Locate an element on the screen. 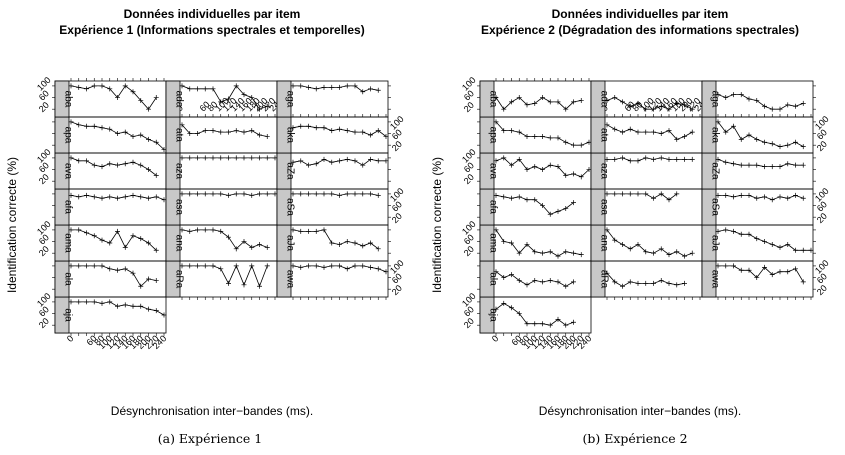 The width and height of the screenshot is (845, 455). panel-afa: afa is located at coordinates (109, 207).